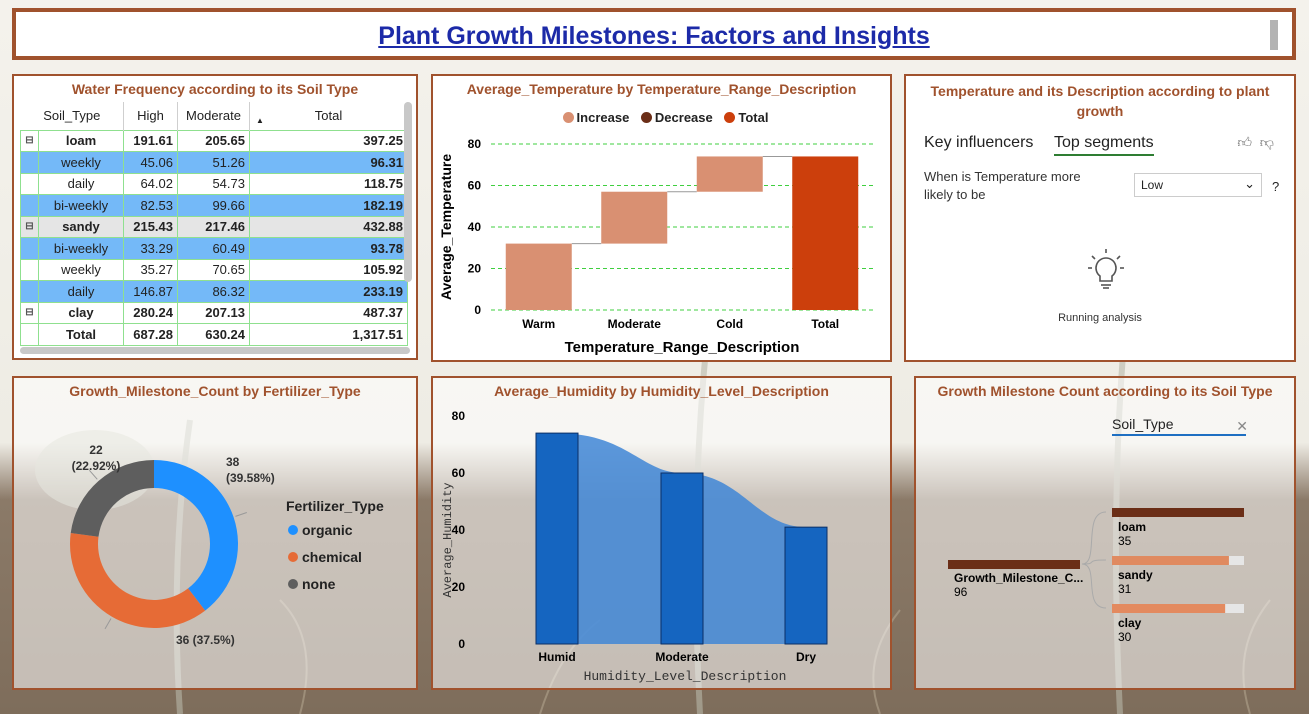  What do you see at coordinates (93, 474) in the screenshot?
I see `leader-line` at bounding box center [93, 474].